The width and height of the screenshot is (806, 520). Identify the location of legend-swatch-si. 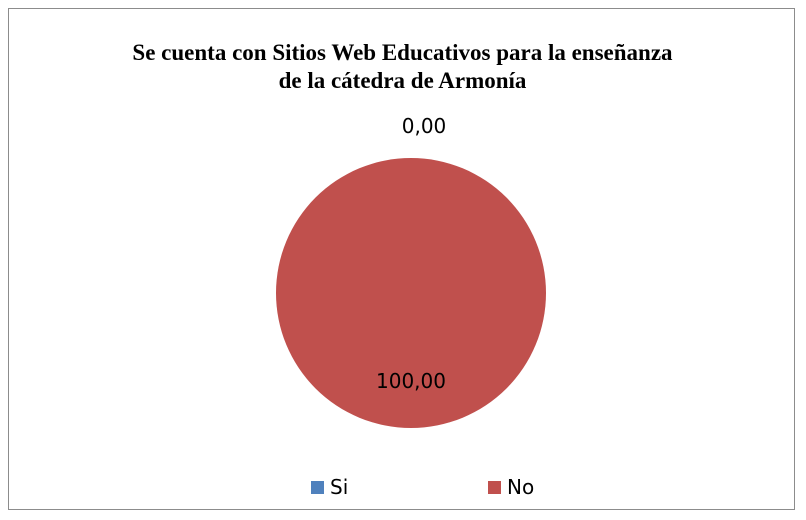
(317, 487).